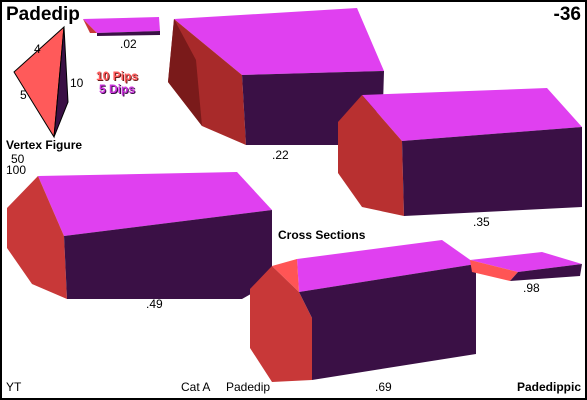 The width and height of the screenshot is (587, 400). I want to click on section-value: .69, so click(383, 387).